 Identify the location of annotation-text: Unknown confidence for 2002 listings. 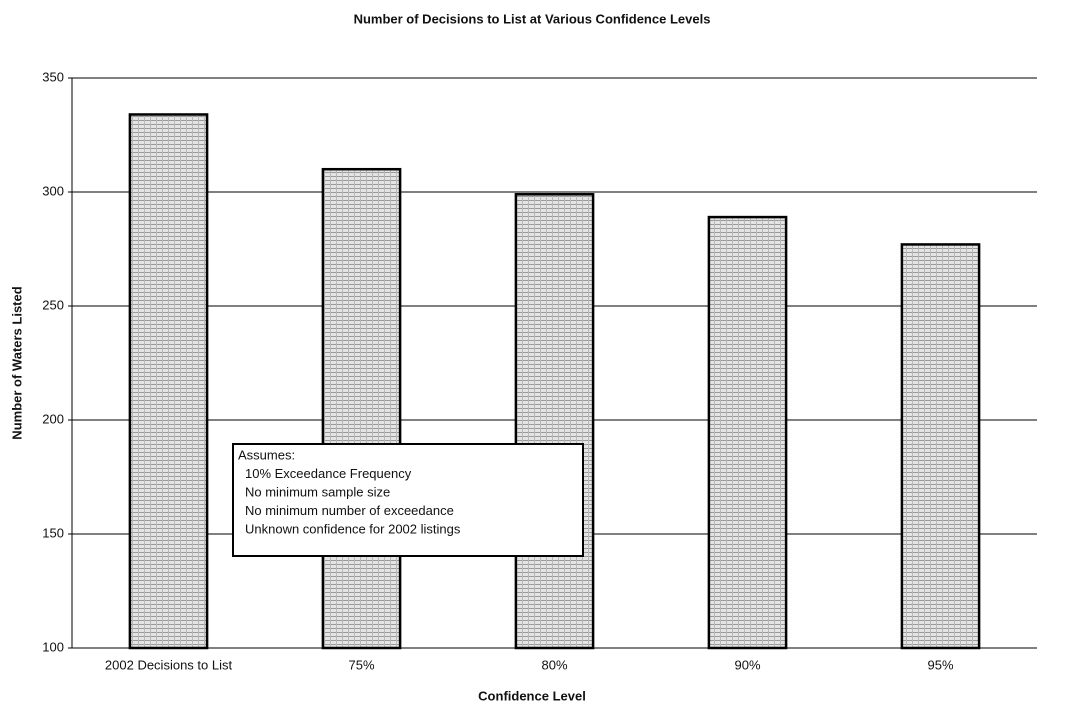
(353, 528).